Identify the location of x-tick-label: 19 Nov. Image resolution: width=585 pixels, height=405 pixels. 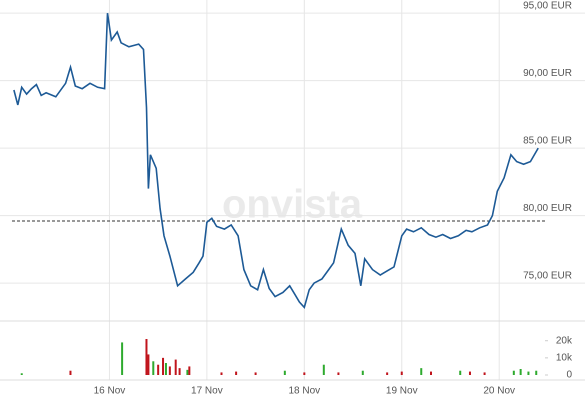
(402, 391).